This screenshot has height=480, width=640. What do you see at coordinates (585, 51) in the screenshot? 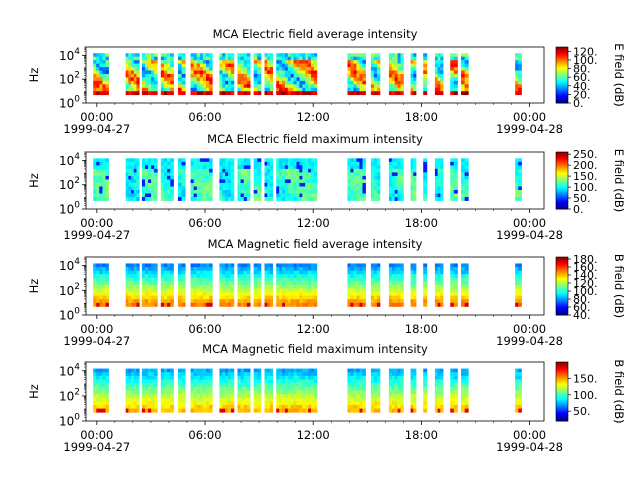
I see `colorbar-tick-label: 120.` at bounding box center [585, 51].